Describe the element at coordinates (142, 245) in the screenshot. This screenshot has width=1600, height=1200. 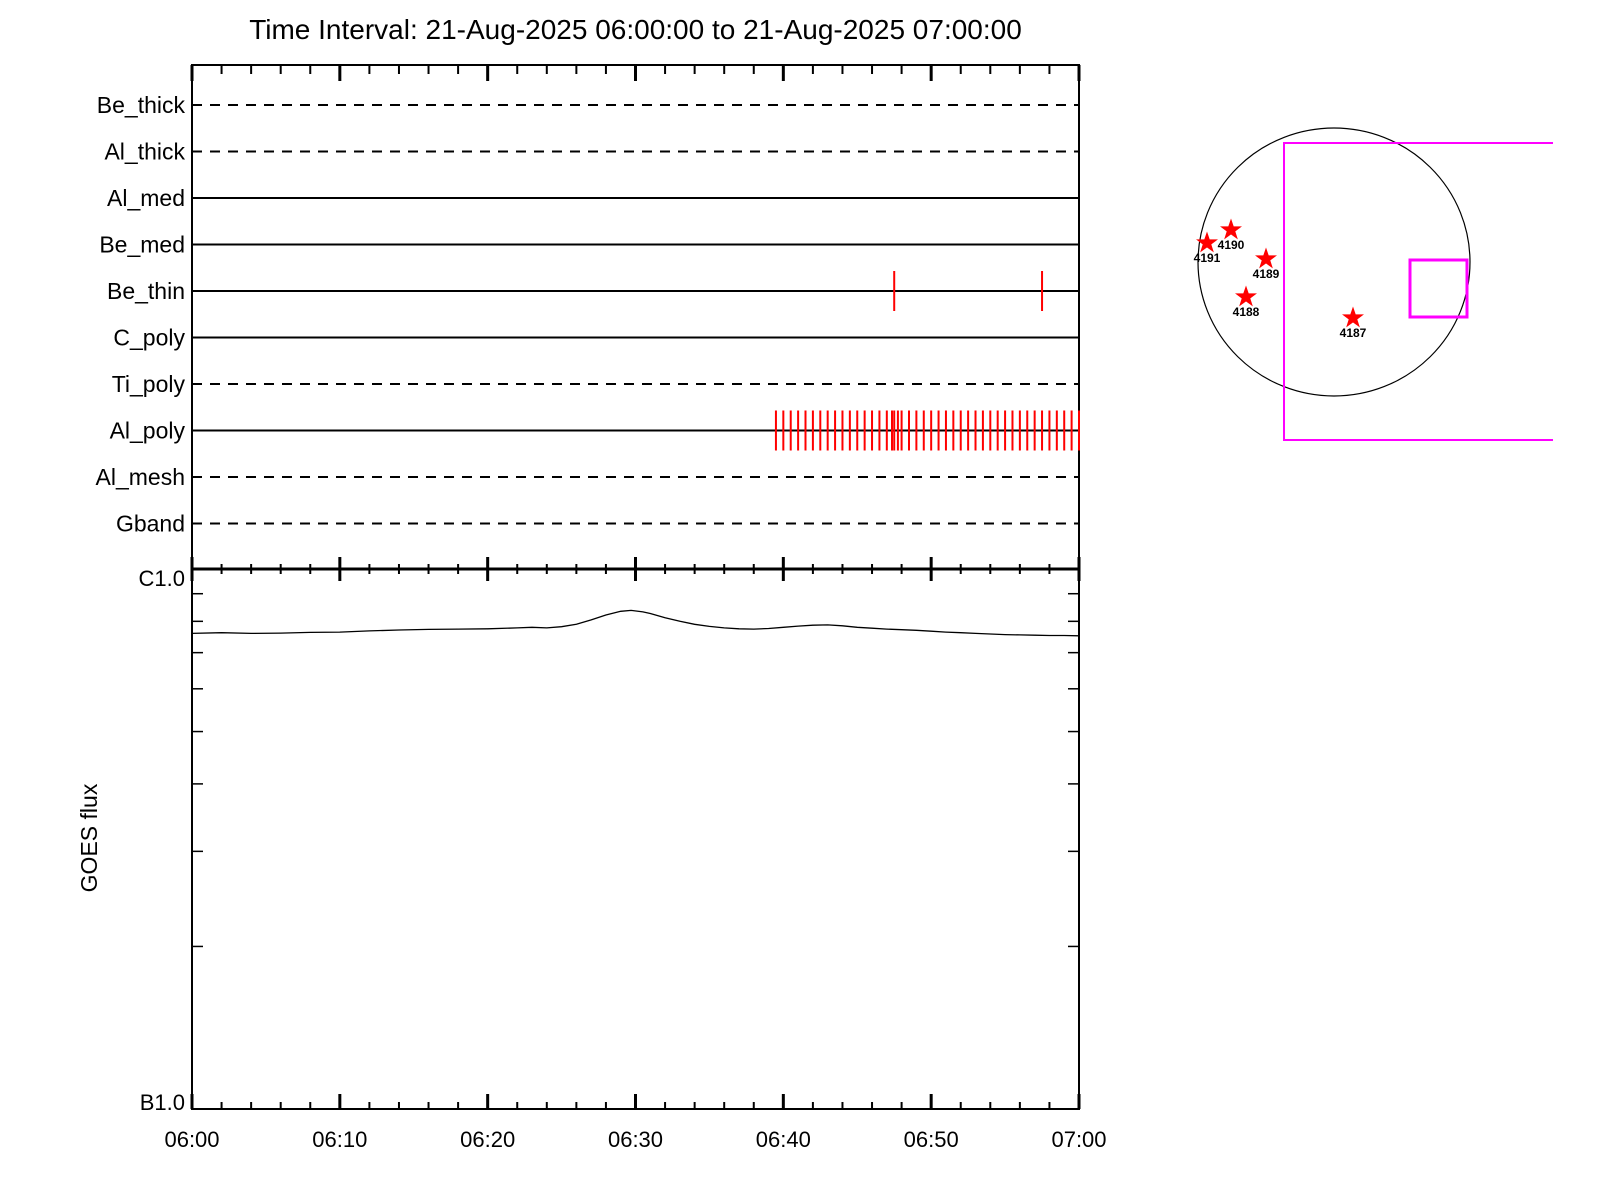
I see `filter-label-be_med: Be_med` at that location.